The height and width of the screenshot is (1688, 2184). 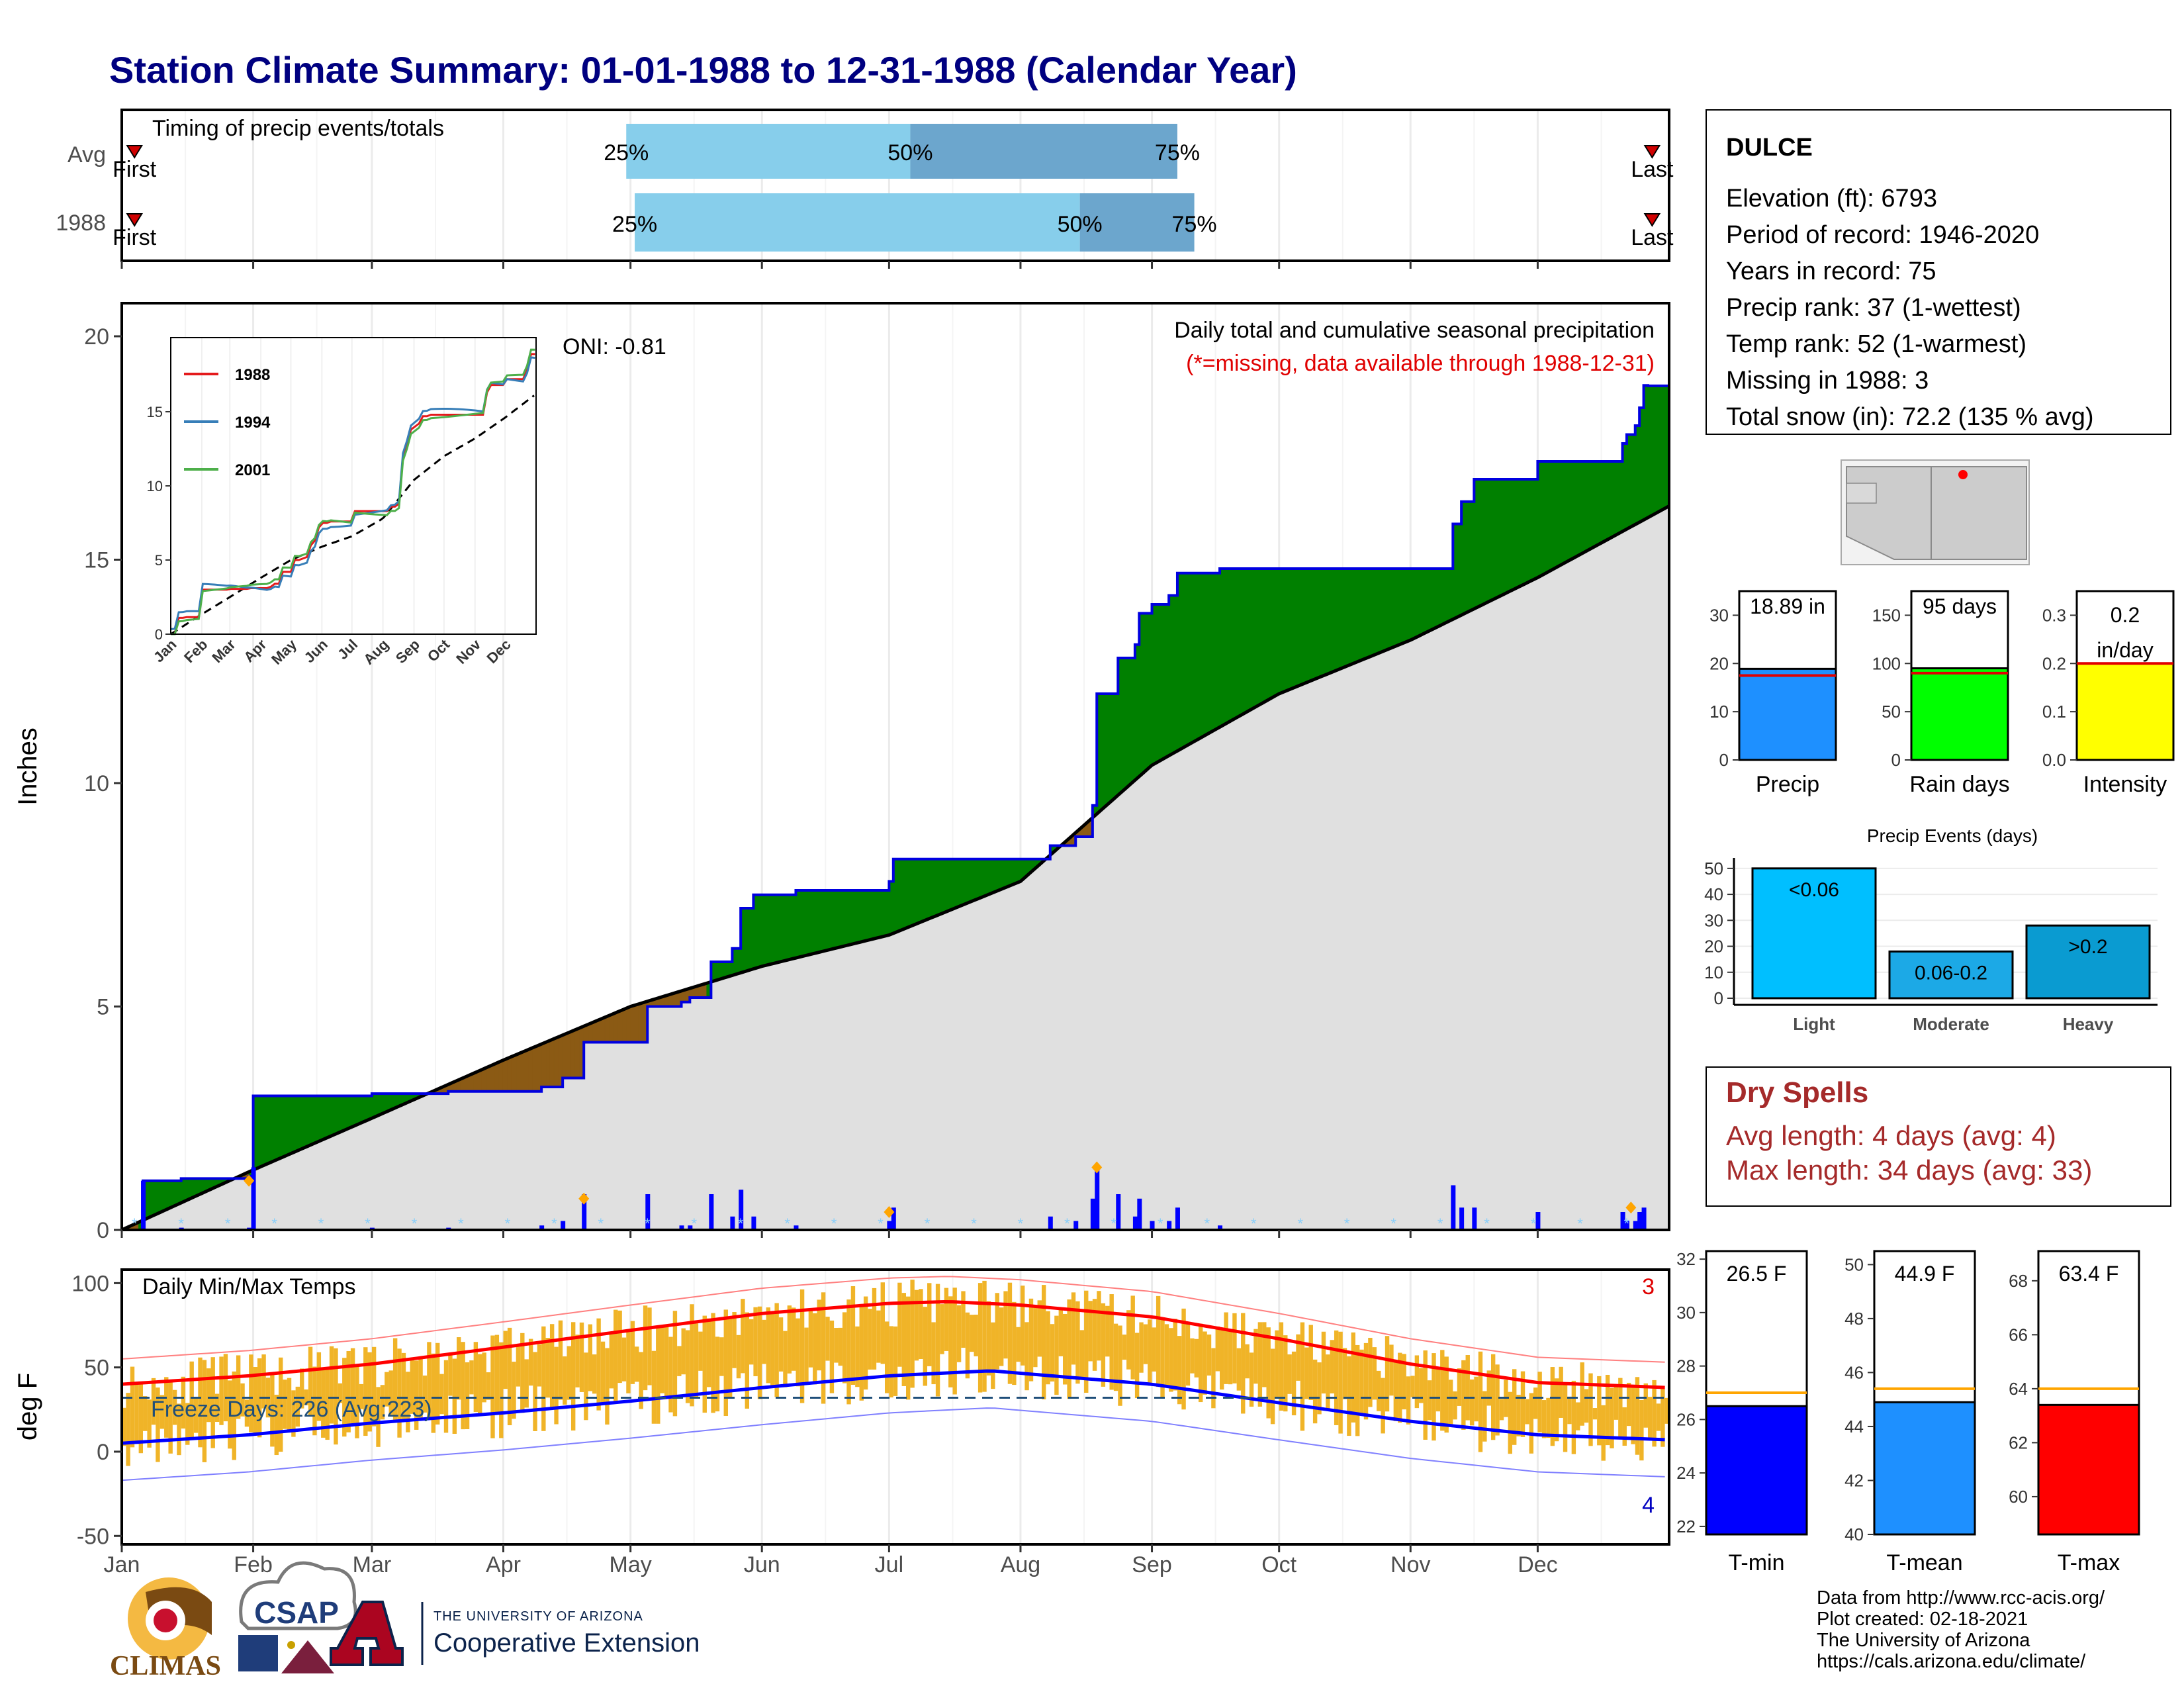 I want to click on temp-summary-tick-label: 50, so click(x=1854, y=1264).